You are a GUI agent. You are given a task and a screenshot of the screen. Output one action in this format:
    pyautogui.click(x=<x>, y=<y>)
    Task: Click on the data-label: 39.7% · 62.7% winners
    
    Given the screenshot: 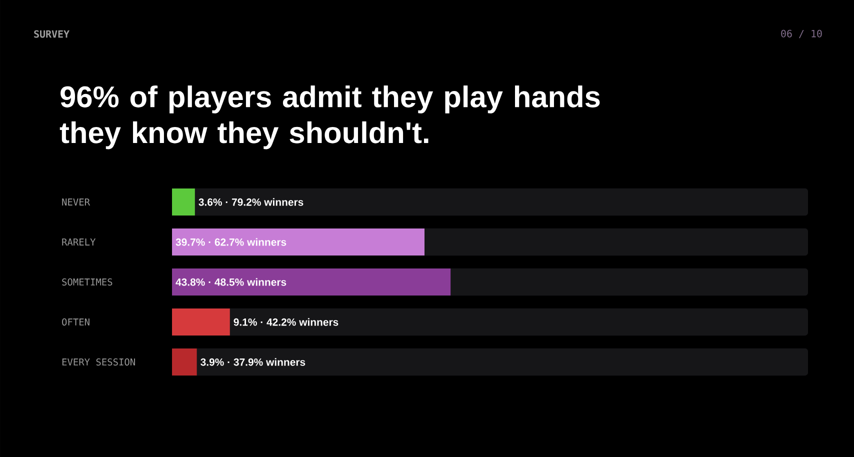 What is the action you would take?
    pyautogui.click(x=231, y=242)
    